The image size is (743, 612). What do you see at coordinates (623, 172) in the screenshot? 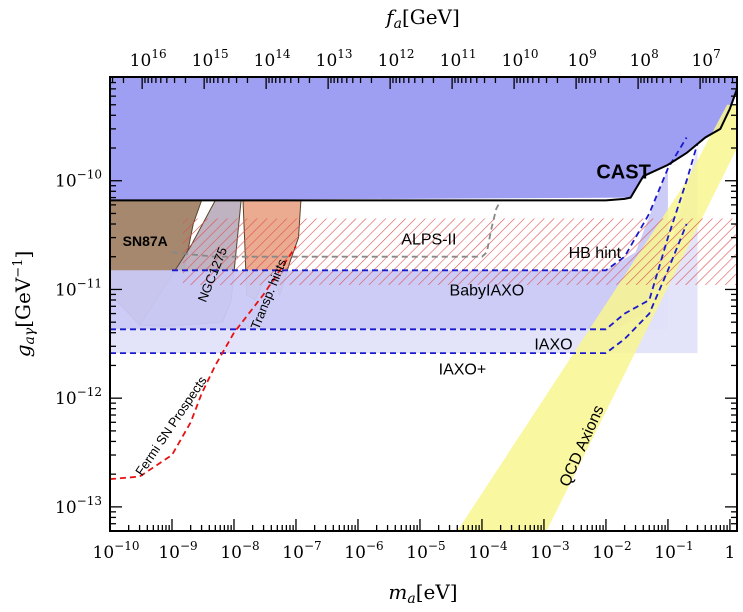
I see `label-cast: CAST` at bounding box center [623, 172].